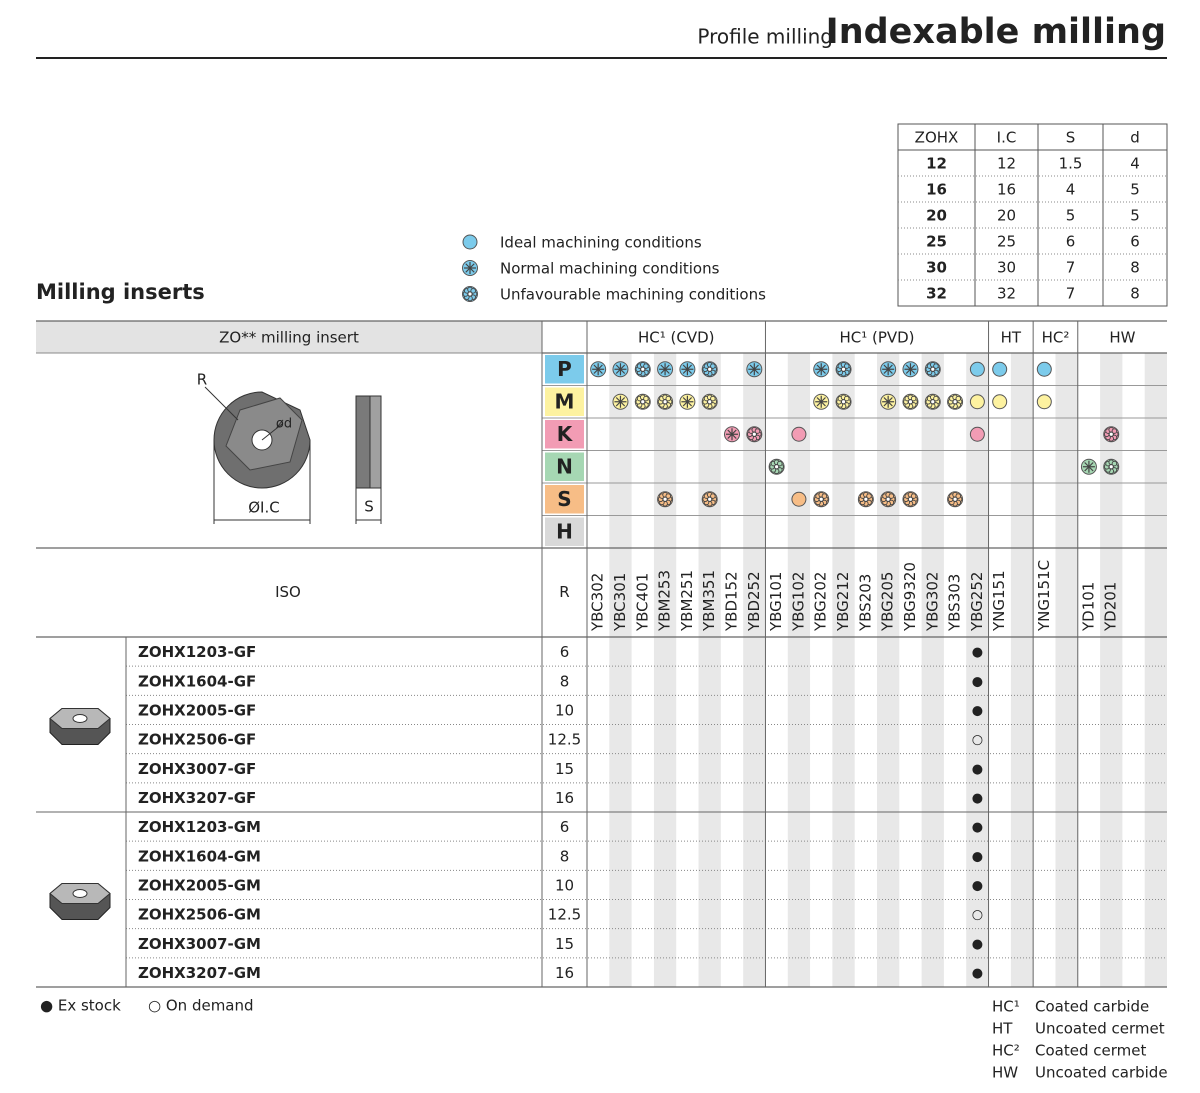 Image resolution: width=1200 pixels, height=1093 pixels. I want to click on abbr-text: Coated cermet, so click(1090, 1051).